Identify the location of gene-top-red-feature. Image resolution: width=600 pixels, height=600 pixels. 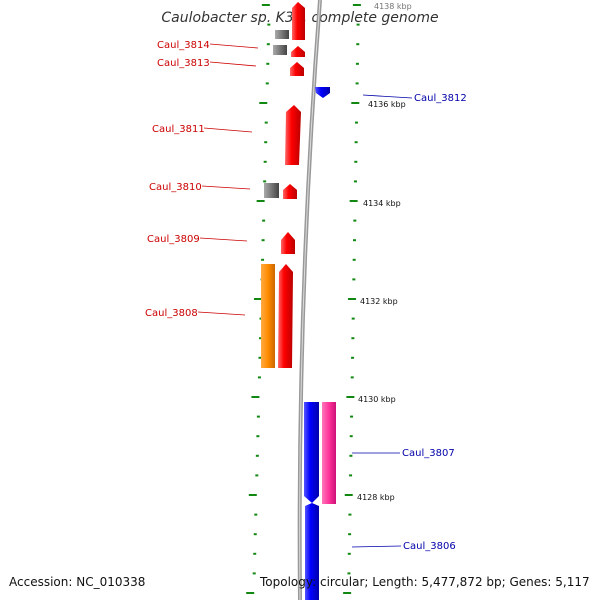
(298, 21).